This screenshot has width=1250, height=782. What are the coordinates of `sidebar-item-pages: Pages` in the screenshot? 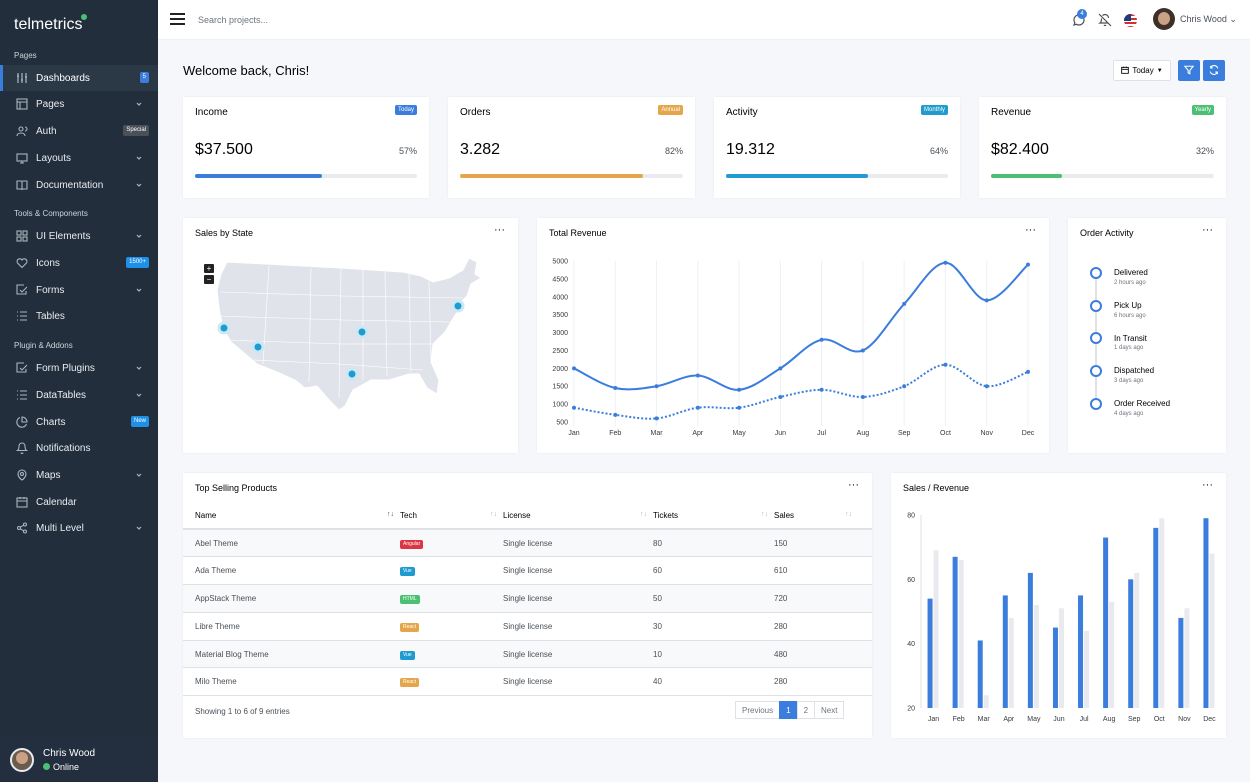 It's located at (79, 104).